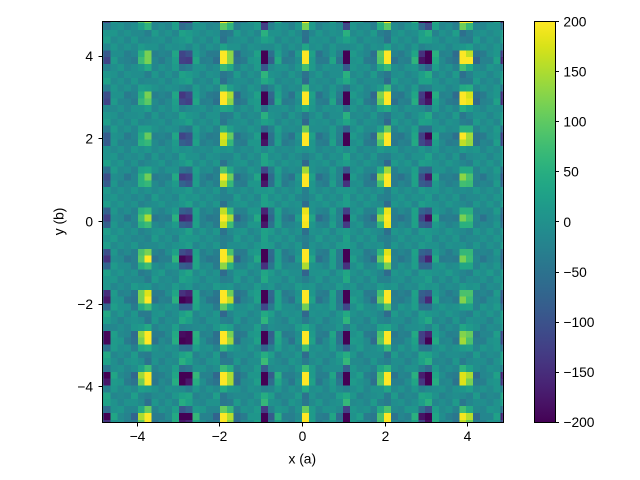  What do you see at coordinates (575, 272) in the screenshot?
I see `svg-text: −50` at bounding box center [575, 272].